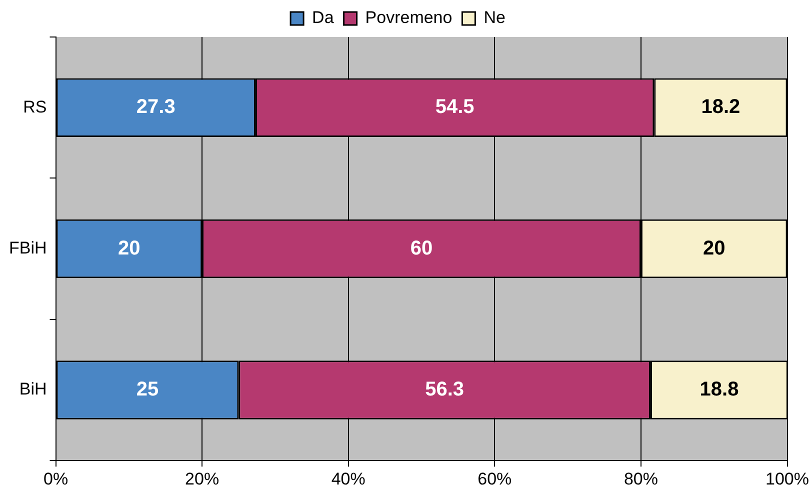  I want to click on data-label: 60, so click(421, 248).